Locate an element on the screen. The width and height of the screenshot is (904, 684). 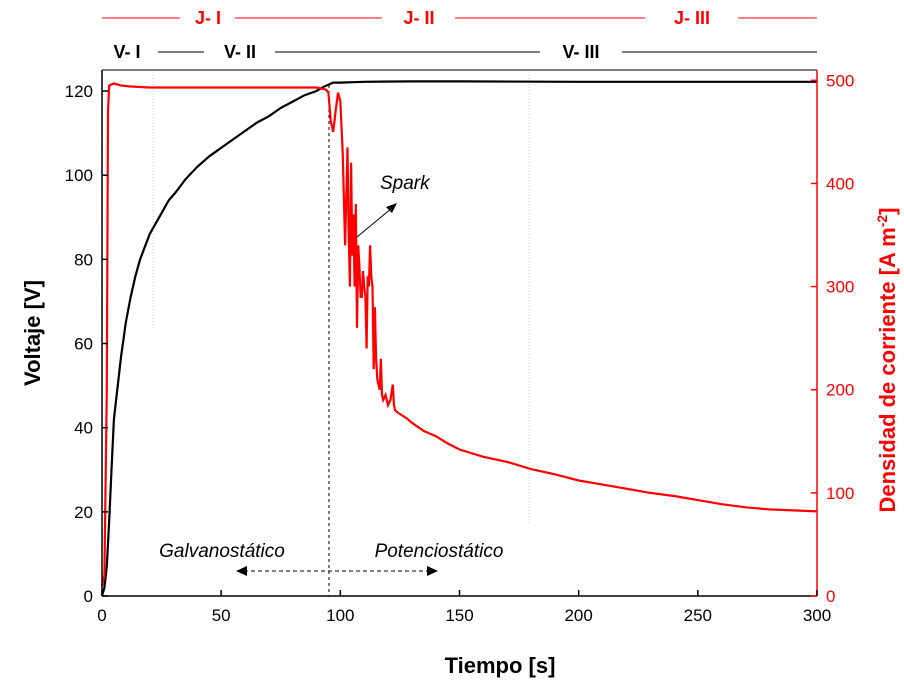
potentiostatic-label: Potenciostático is located at coordinates (439, 551).